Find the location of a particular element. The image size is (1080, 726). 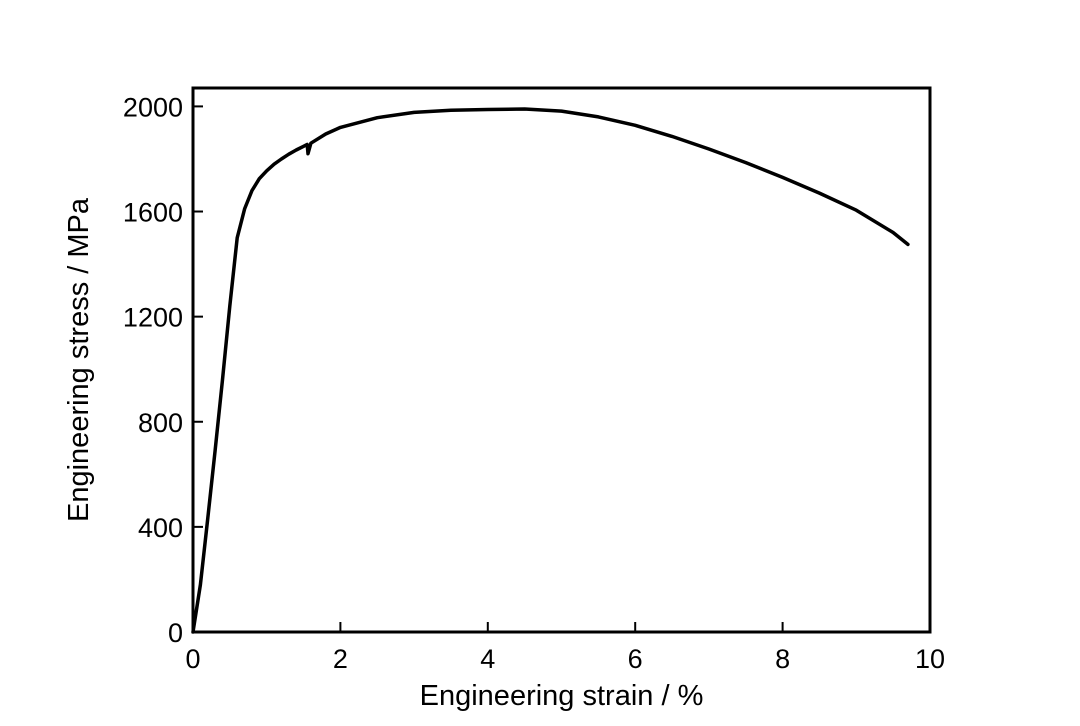

y-axis-title: Engineering stress / MPa is located at coordinates (79, 359).